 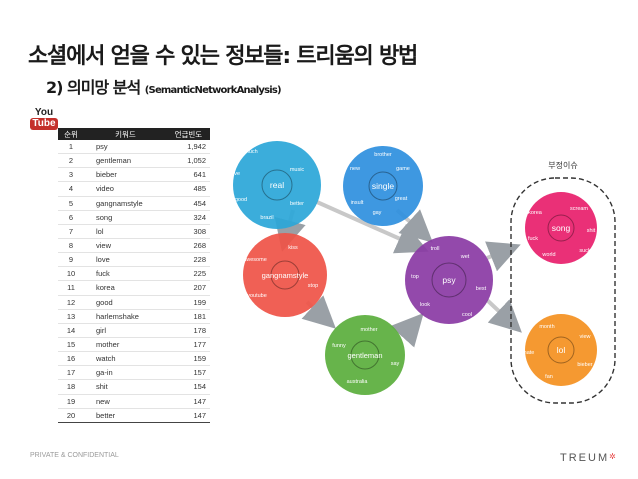 I want to click on frequency-cell: 225, so click(x=188, y=274).